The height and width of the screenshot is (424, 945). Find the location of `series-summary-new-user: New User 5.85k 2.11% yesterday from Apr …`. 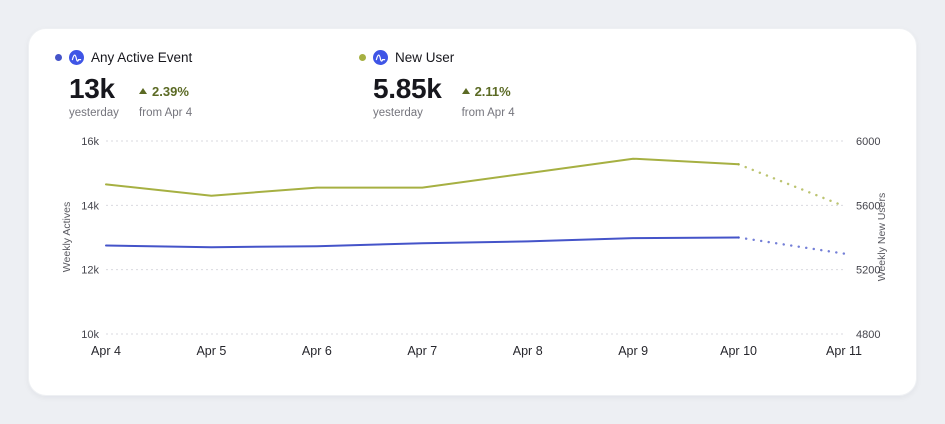

series-summary-new-user: New User 5.85k 2.11% yesterday from Apr … is located at coordinates (437, 83).